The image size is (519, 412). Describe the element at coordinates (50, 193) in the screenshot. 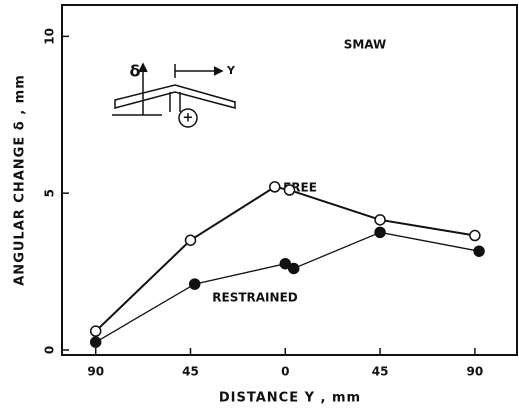

I see `y-tick-label: 5` at that location.